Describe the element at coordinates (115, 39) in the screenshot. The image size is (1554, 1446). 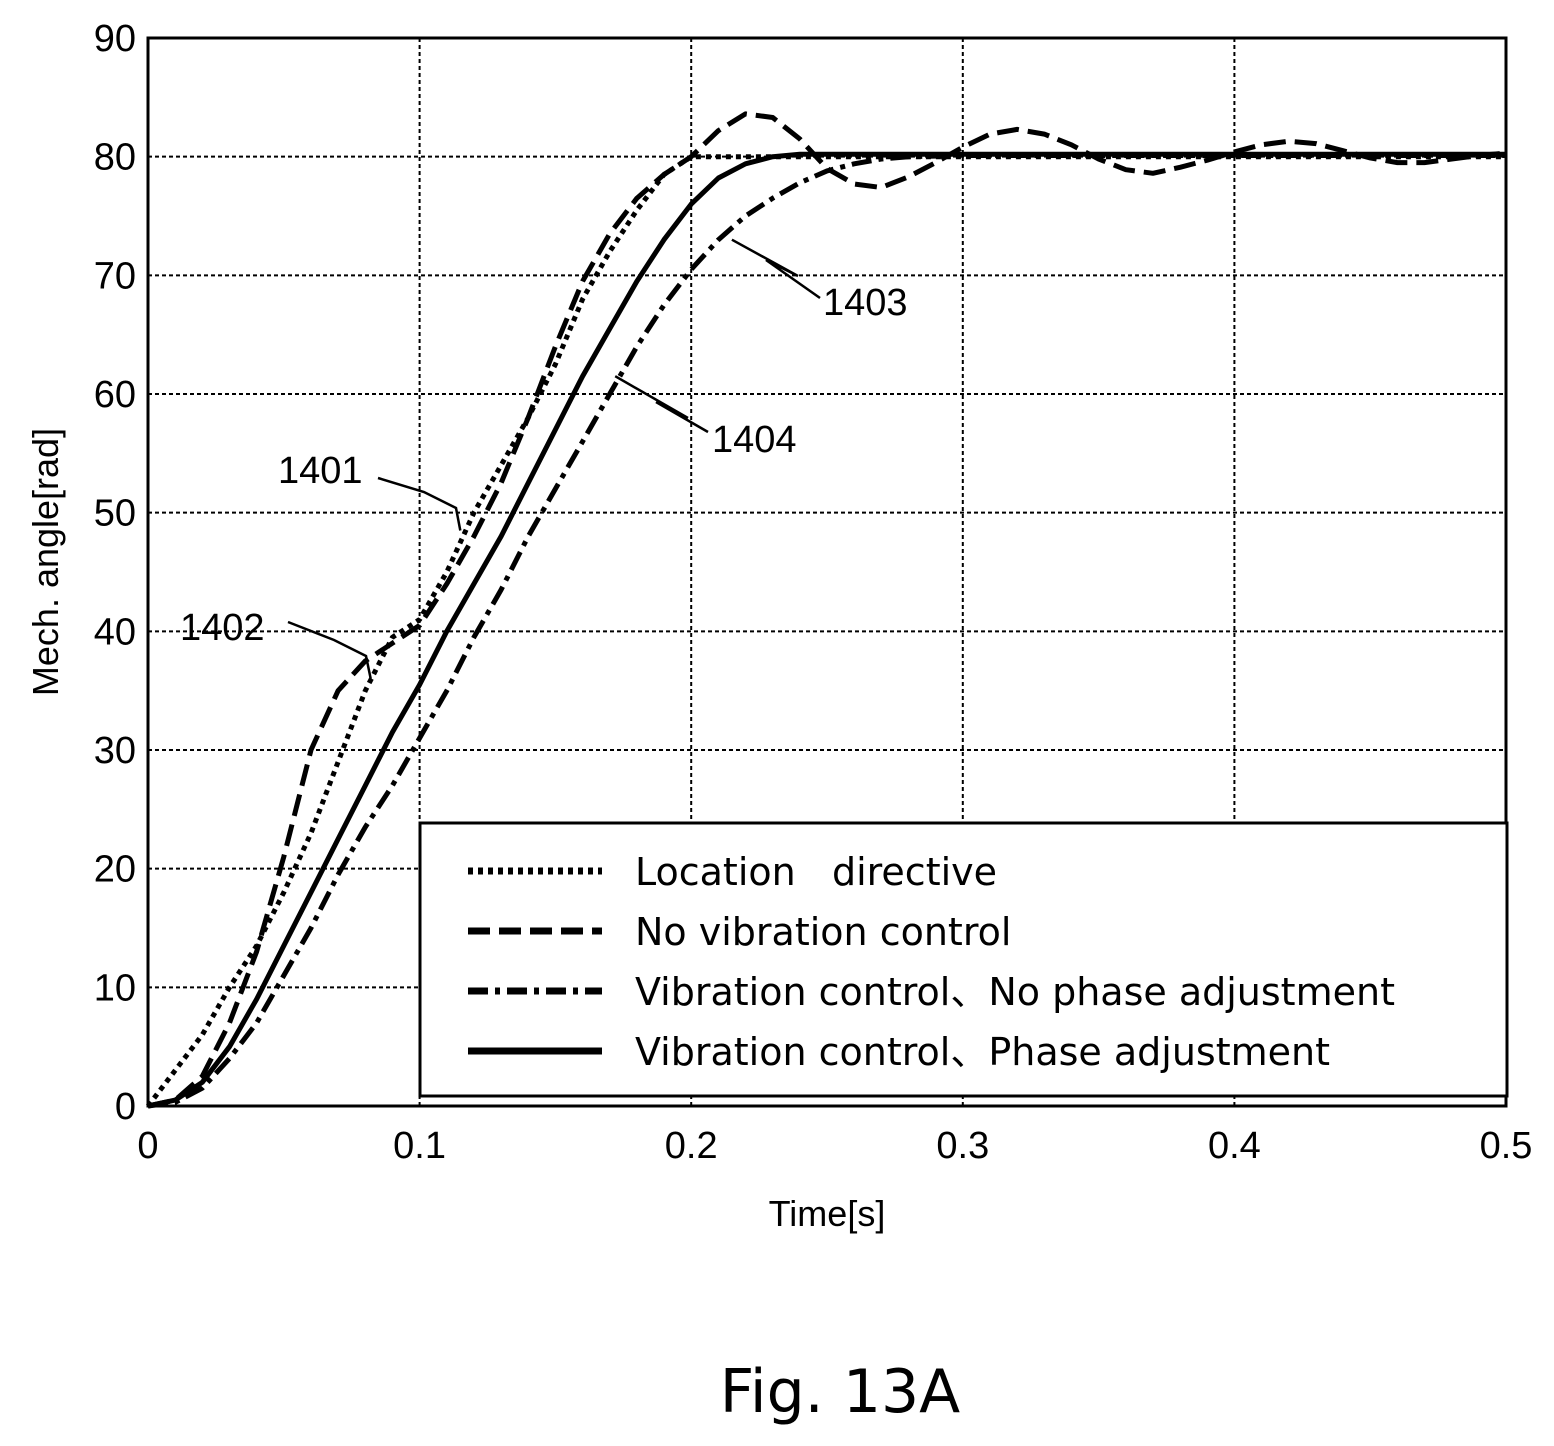
I see `y-tick-label: 90` at that location.